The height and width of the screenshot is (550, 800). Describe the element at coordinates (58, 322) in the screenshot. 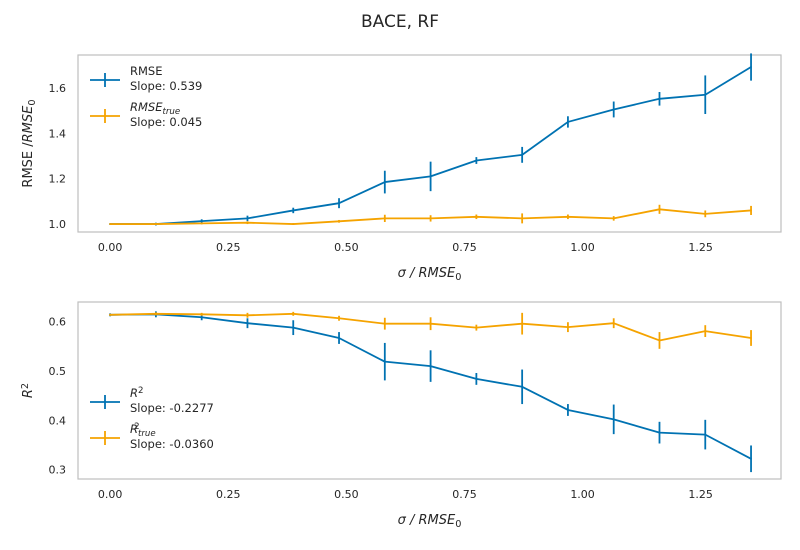

I see `r2-y-tick-label: 0.6` at that location.